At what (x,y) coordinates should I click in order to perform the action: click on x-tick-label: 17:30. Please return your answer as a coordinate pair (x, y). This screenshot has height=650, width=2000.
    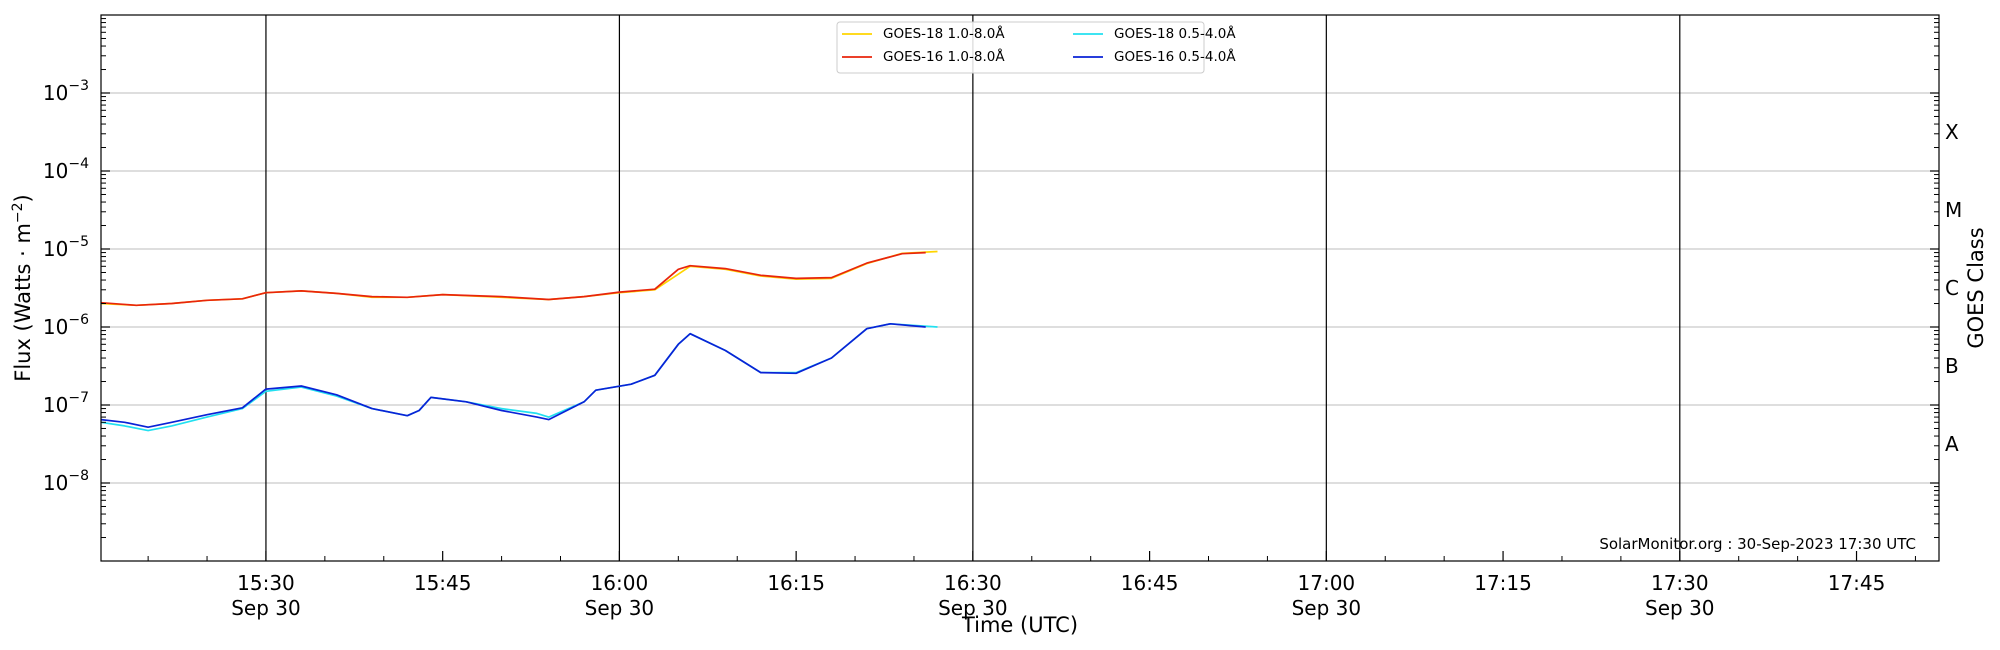
    Looking at the image, I should click on (1680, 583).